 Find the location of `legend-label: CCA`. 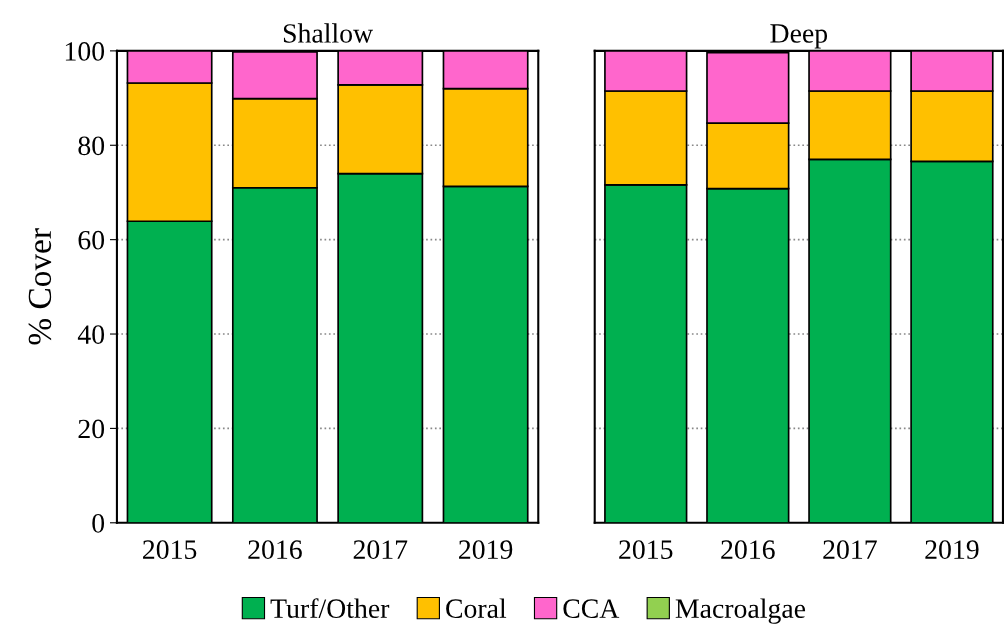

legend-label: CCA is located at coordinates (591, 608).